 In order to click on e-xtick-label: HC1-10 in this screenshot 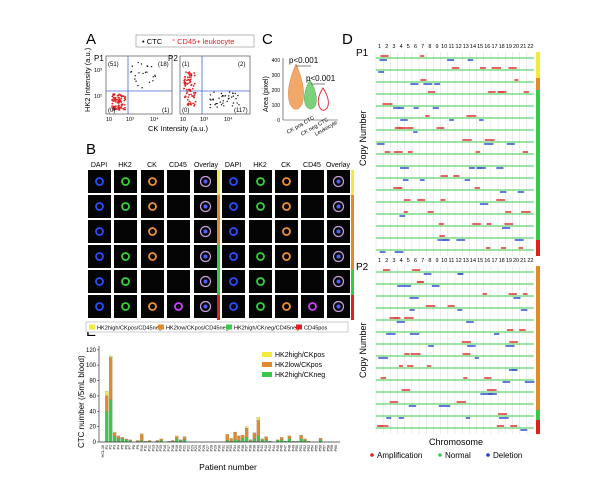, I will do `click(103, 451)`.